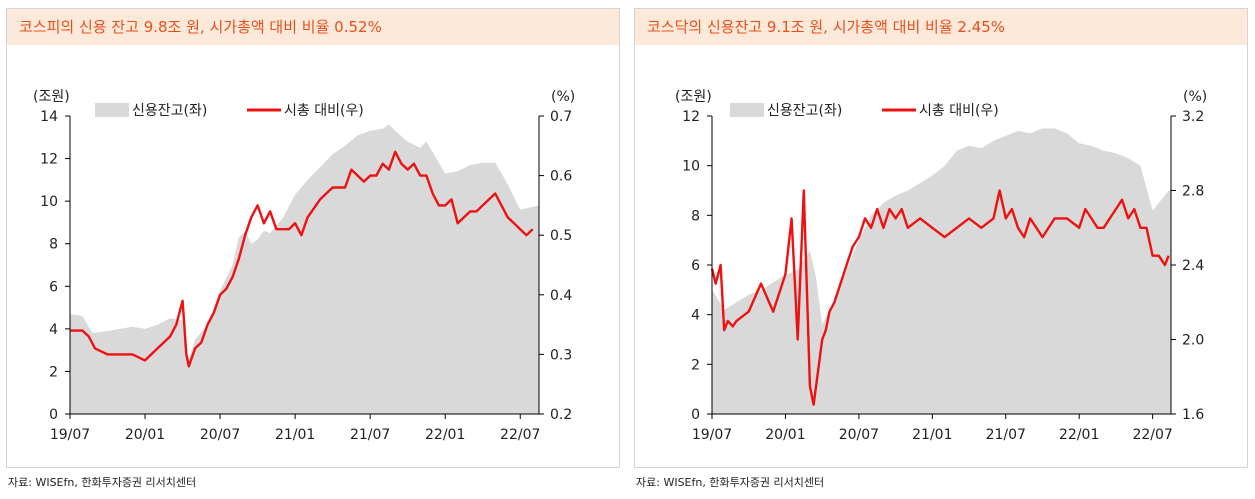 The width and height of the screenshot is (1255, 499). Describe the element at coordinates (561, 415) in the screenshot. I see `right-tick-label: 0.2` at that location.